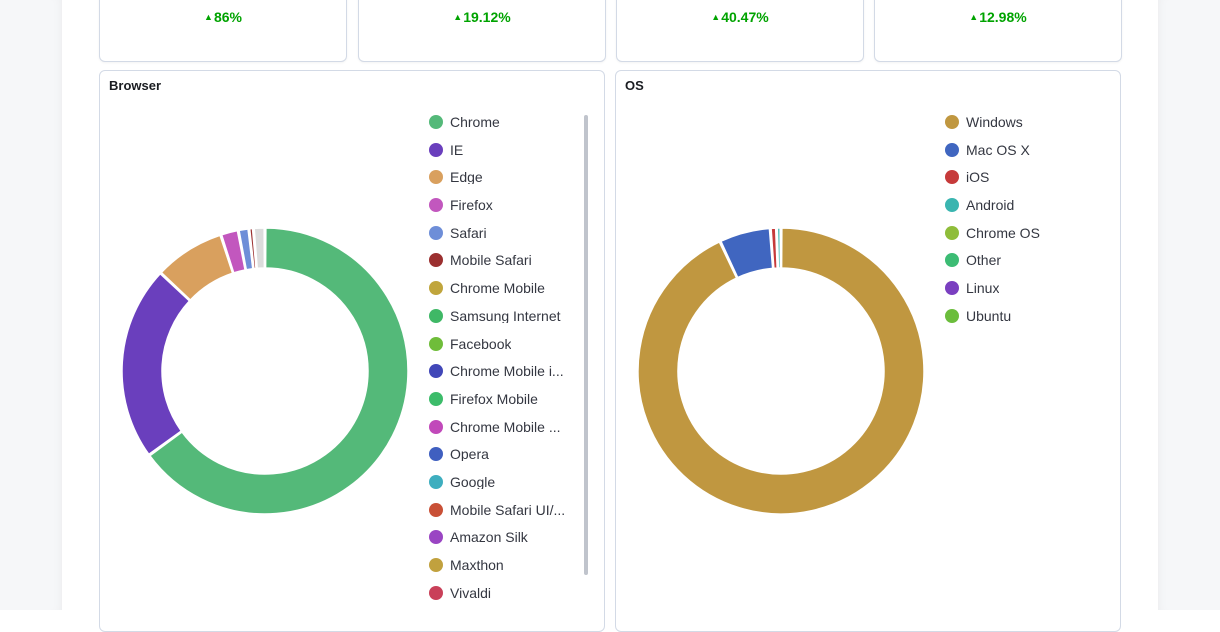 This screenshot has height=632, width=1220. What do you see at coordinates (468, 232) in the screenshot?
I see `legend-label: Safari` at bounding box center [468, 232].